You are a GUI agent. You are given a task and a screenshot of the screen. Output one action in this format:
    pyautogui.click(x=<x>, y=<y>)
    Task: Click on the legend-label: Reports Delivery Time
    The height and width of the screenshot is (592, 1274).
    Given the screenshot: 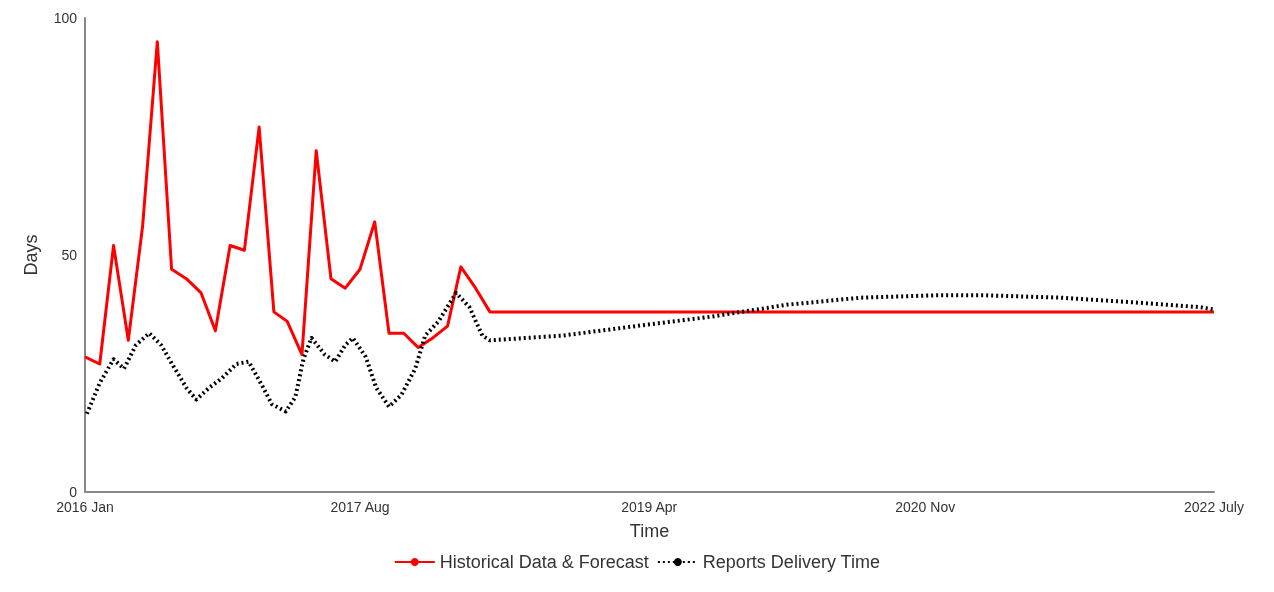 What is the action you would take?
    pyautogui.click(x=791, y=562)
    